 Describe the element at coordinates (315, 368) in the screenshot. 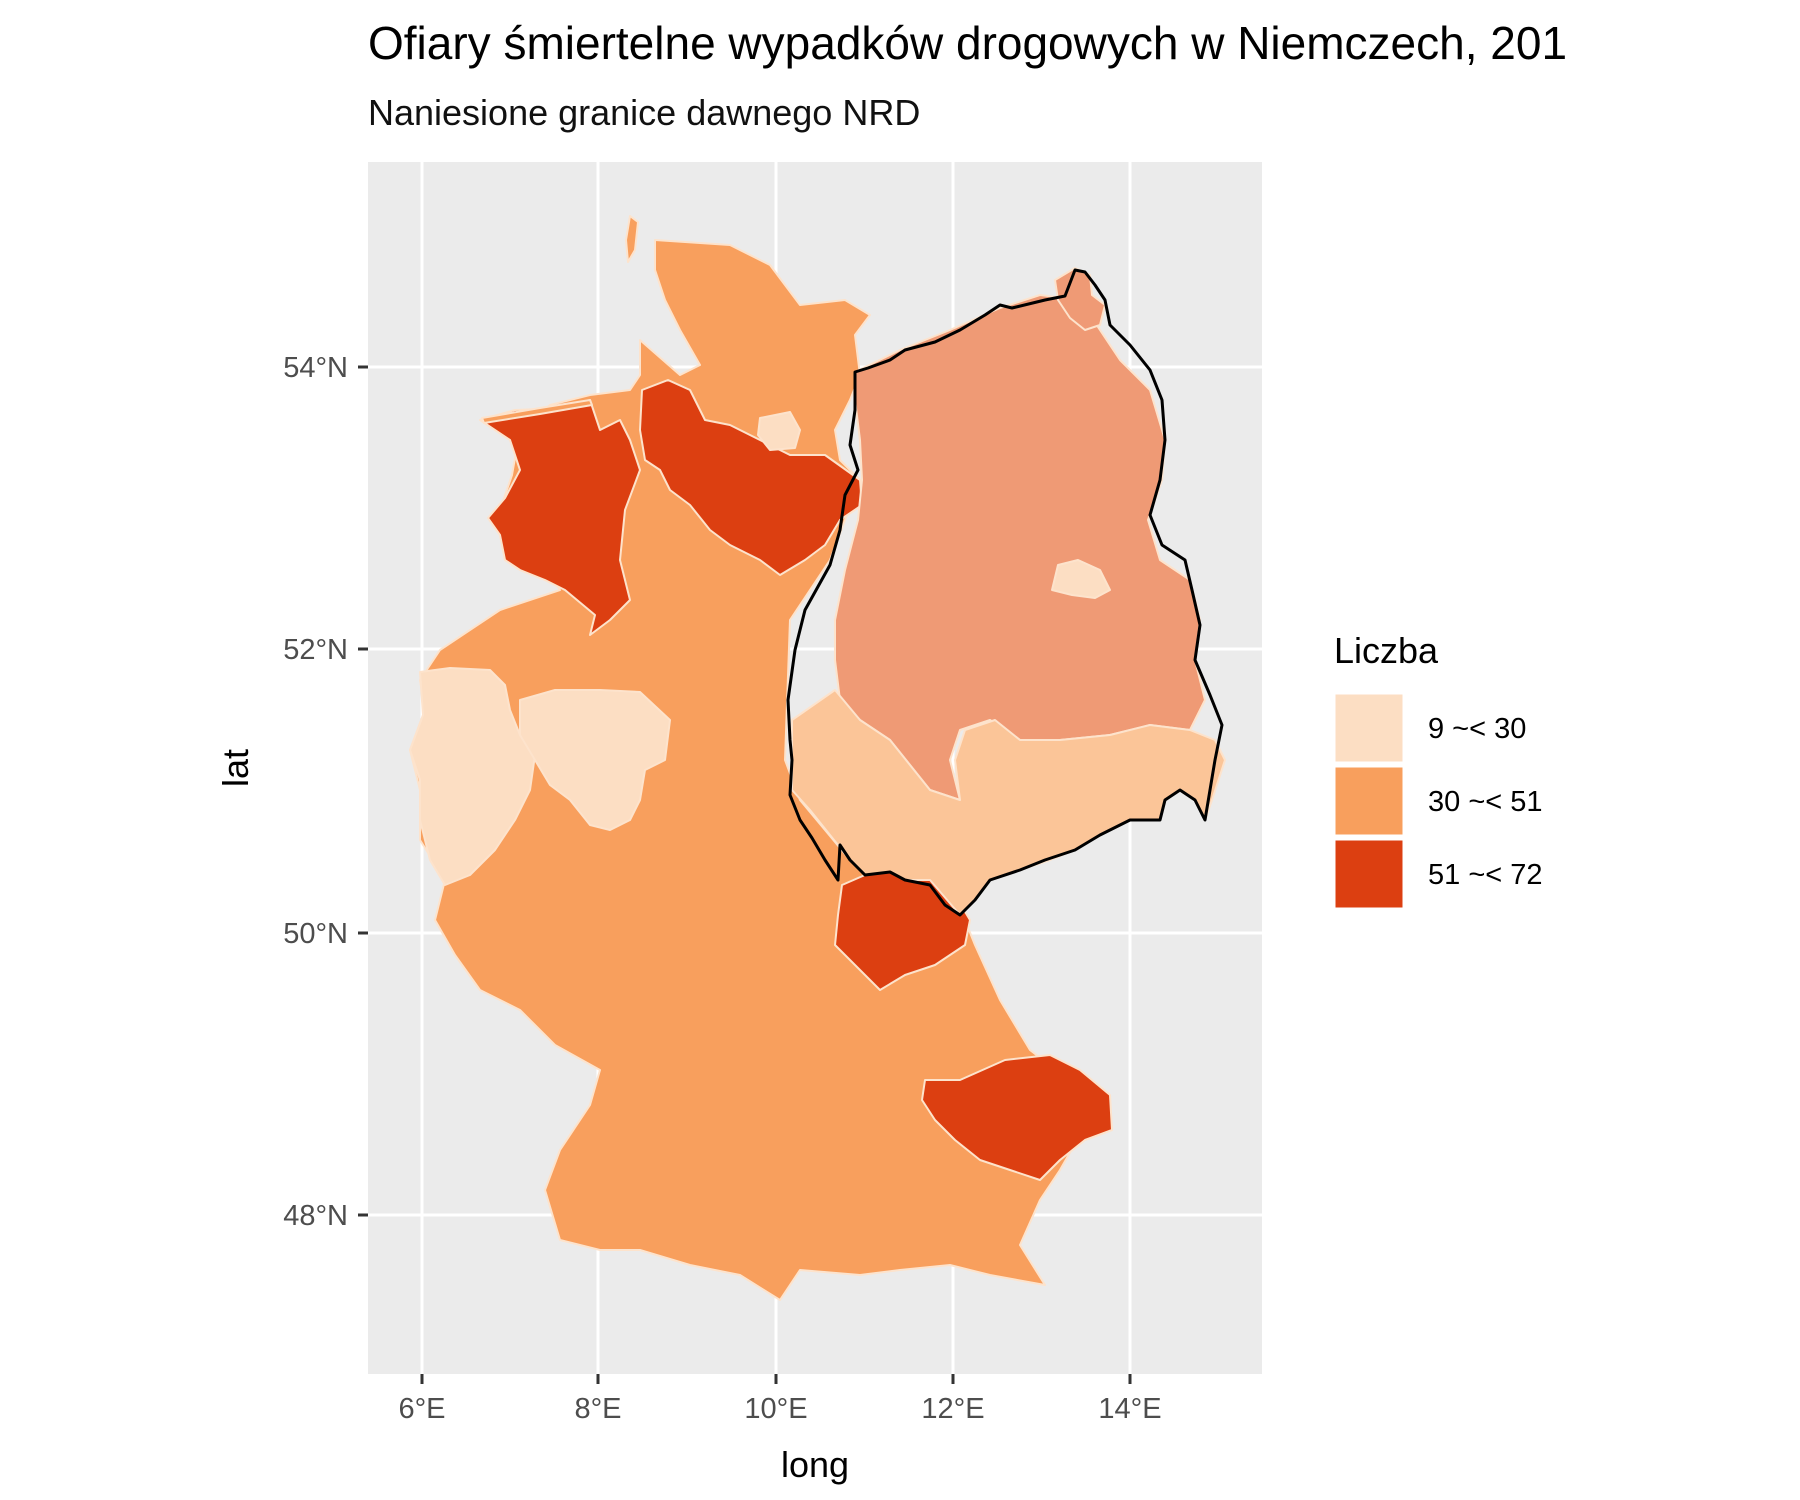

I see `y-tick-label: 54°N` at that location.